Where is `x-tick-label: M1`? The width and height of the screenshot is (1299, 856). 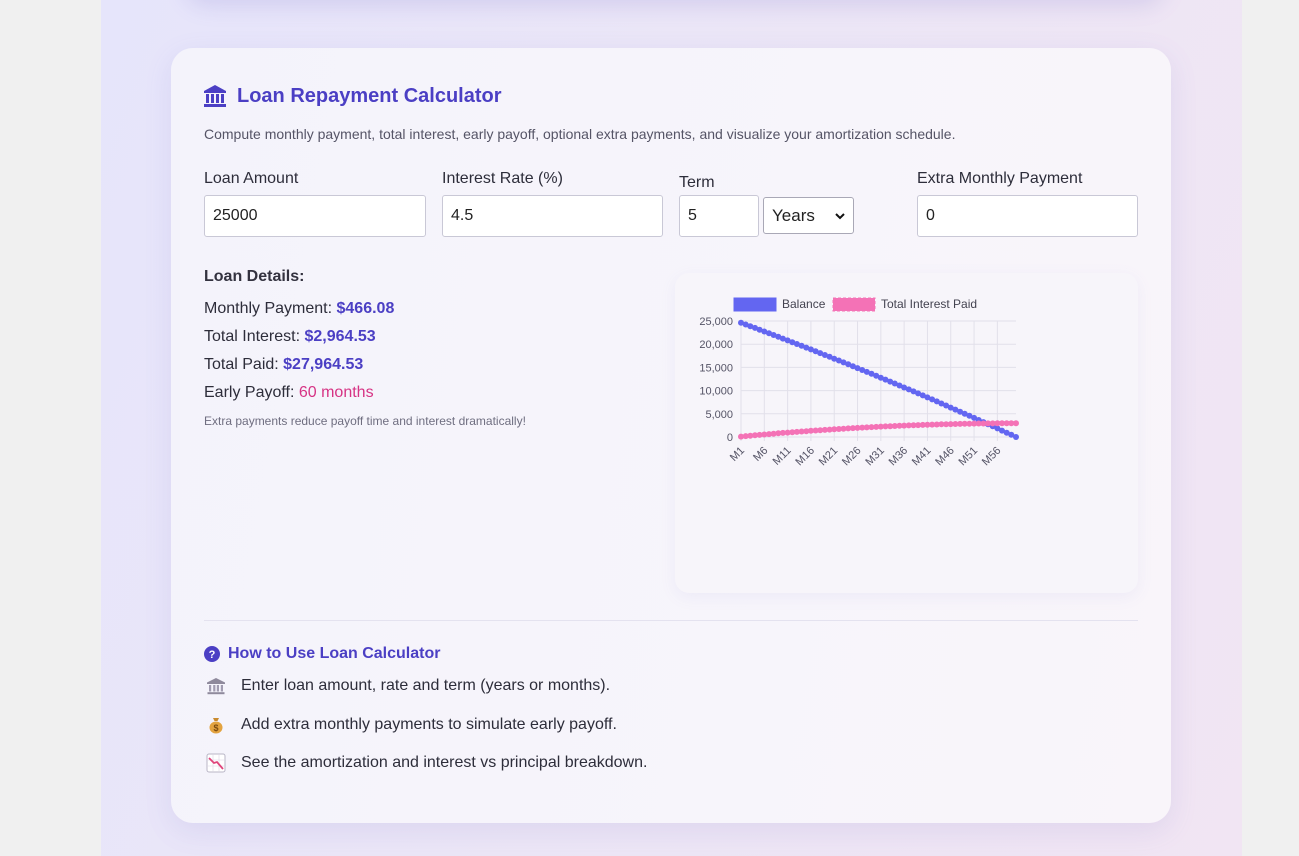 x-tick-label: M1 is located at coordinates (737, 454).